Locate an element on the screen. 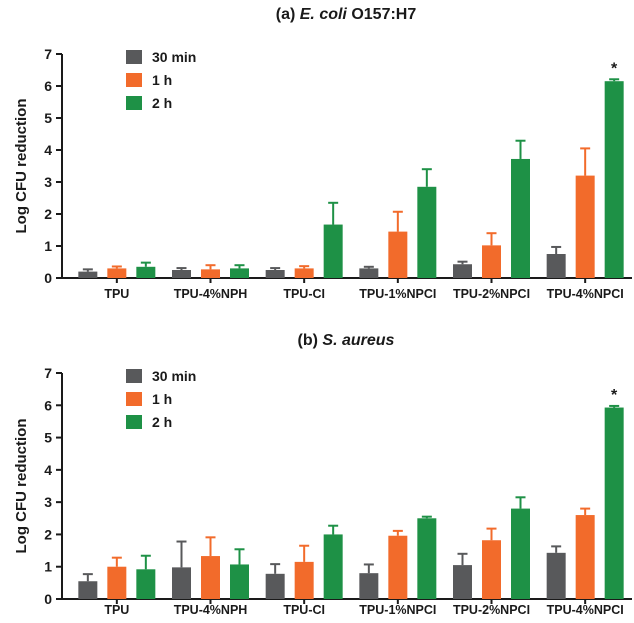 This screenshot has height=623, width=634. chart-1-y-tick-label: 0 is located at coordinates (48, 599).